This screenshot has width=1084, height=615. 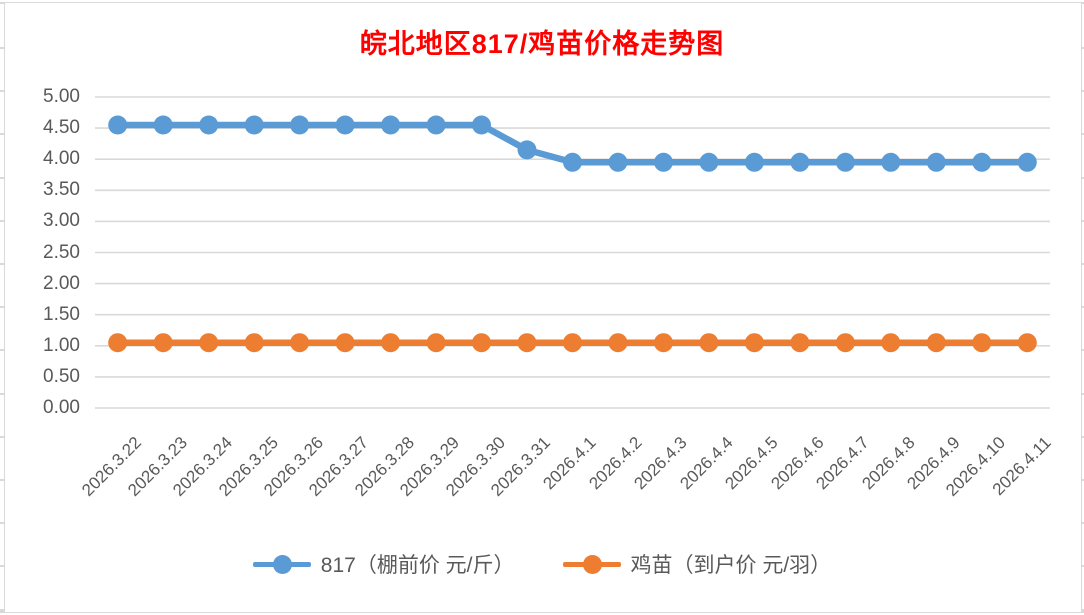 What do you see at coordinates (61, 252) in the screenshot?
I see `y-tick-label: 2.50` at bounding box center [61, 252].